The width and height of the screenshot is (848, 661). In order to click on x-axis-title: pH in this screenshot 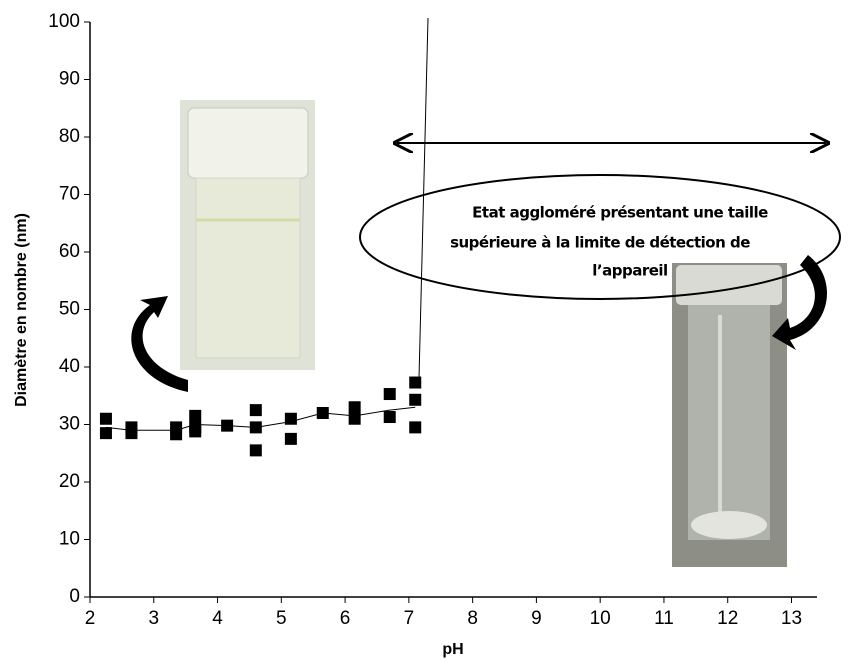, I will do `click(452, 649)`.